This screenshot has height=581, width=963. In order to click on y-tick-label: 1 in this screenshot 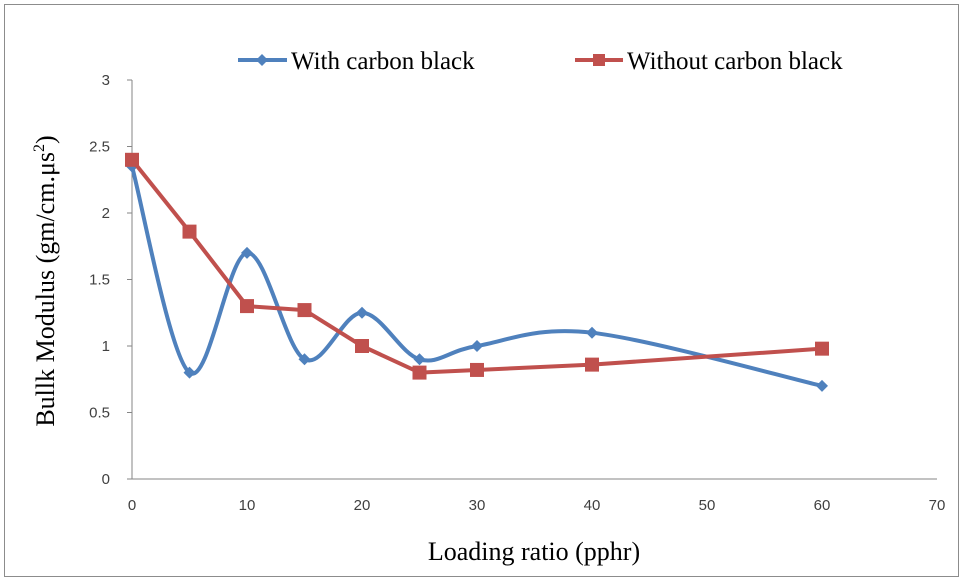, I will do `click(106, 346)`.